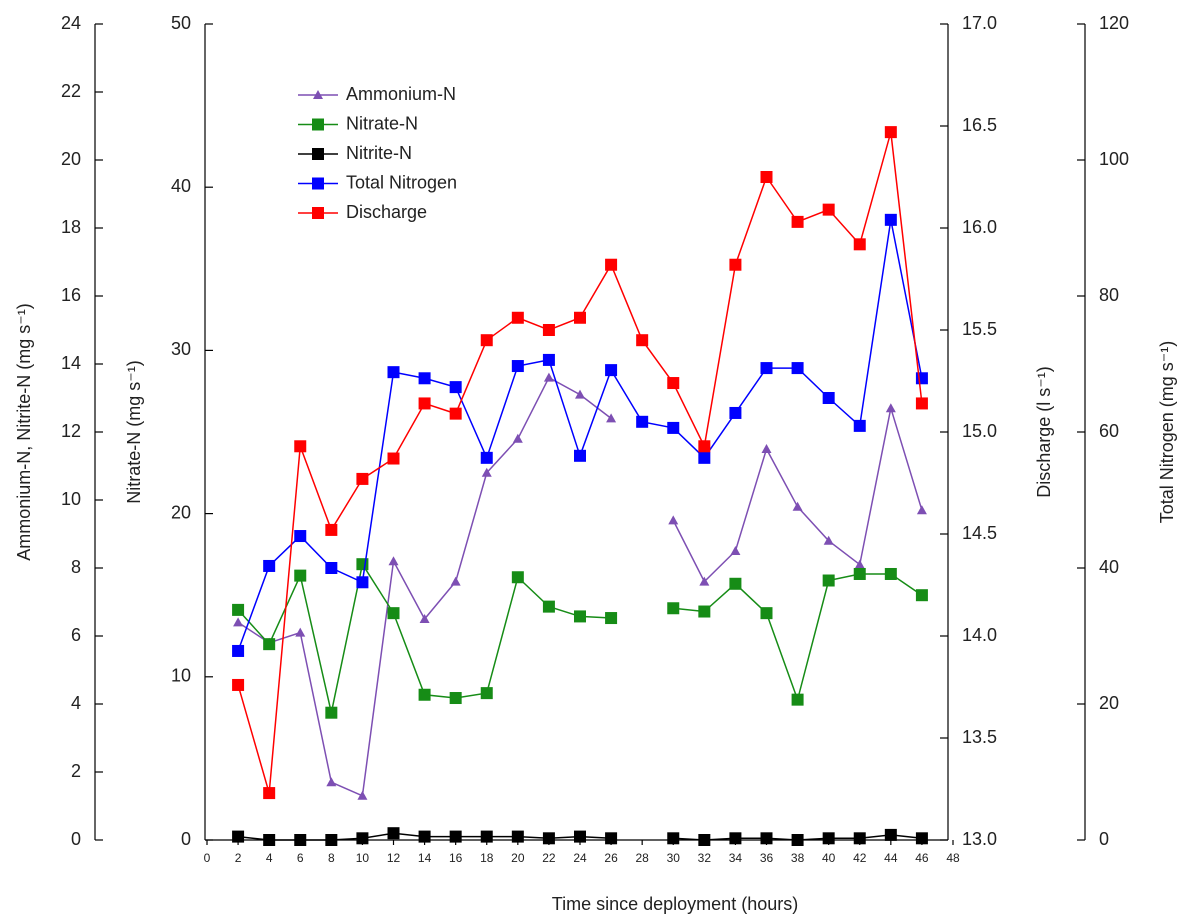  Describe the element at coordinates (979, 329) in the screenshot. I see `y-tick-label: 15.5` at that location.